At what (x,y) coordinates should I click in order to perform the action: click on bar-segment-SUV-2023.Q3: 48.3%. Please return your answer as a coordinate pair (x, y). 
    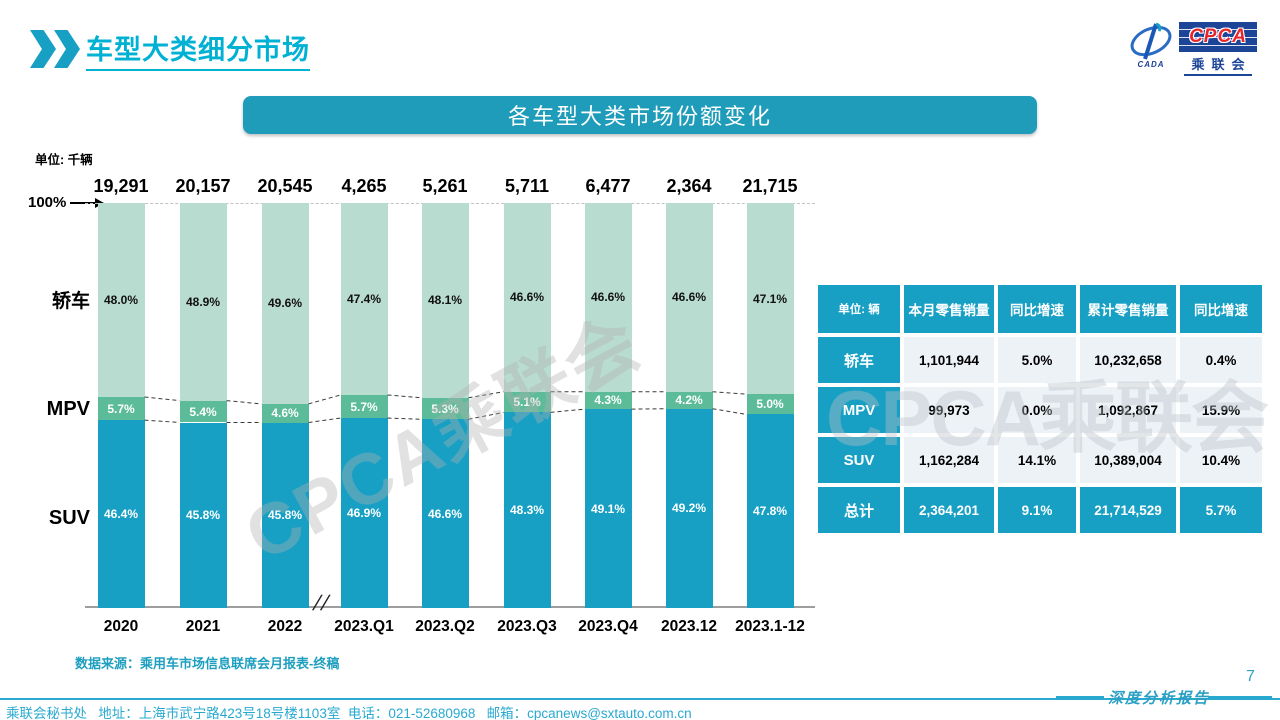
    Looking at the image, I should click on (527, 510).